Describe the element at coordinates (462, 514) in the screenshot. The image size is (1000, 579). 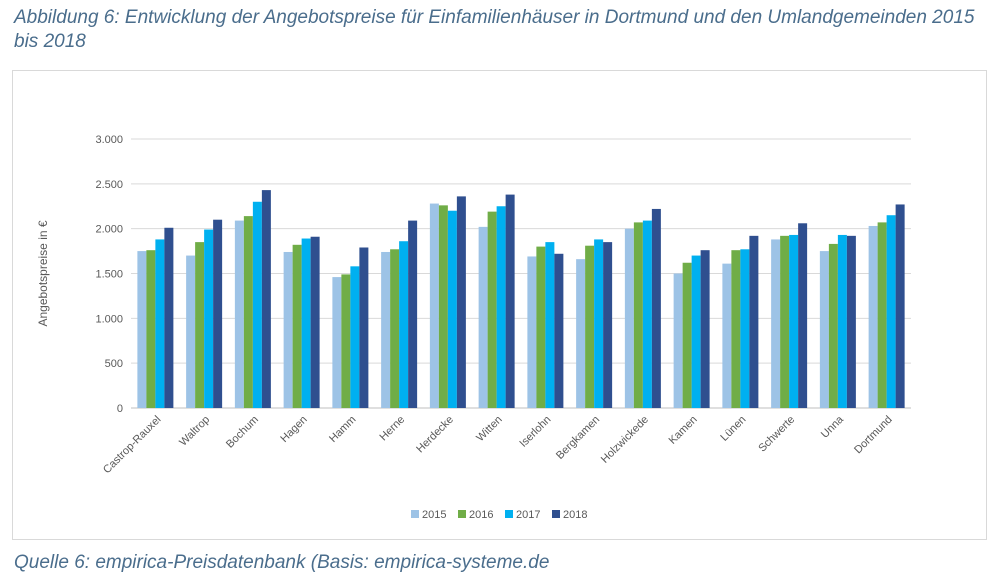
I see `legend-swatch-2016` at that location.